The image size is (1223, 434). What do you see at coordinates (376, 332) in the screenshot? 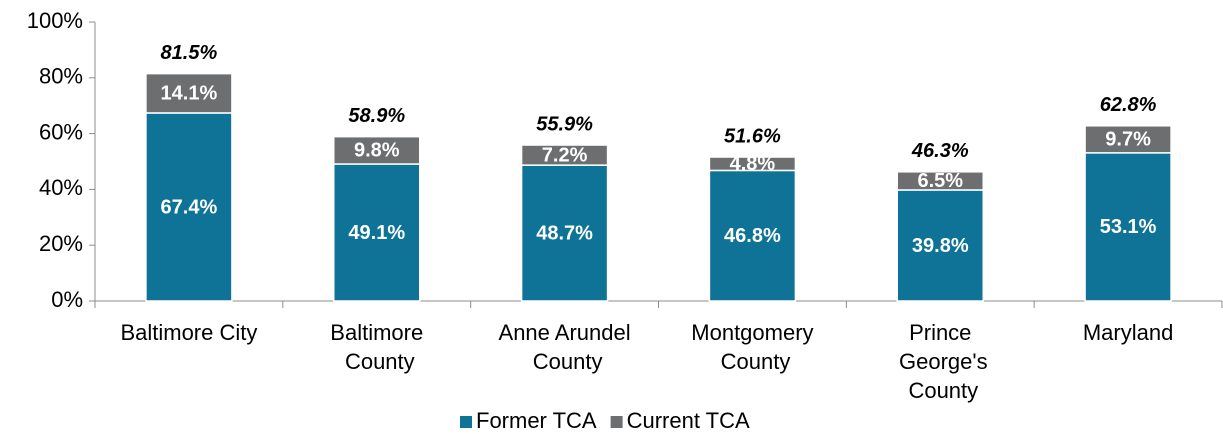
I see `x-tick-label-line: Baltimore` at bounding box center [376, 332].